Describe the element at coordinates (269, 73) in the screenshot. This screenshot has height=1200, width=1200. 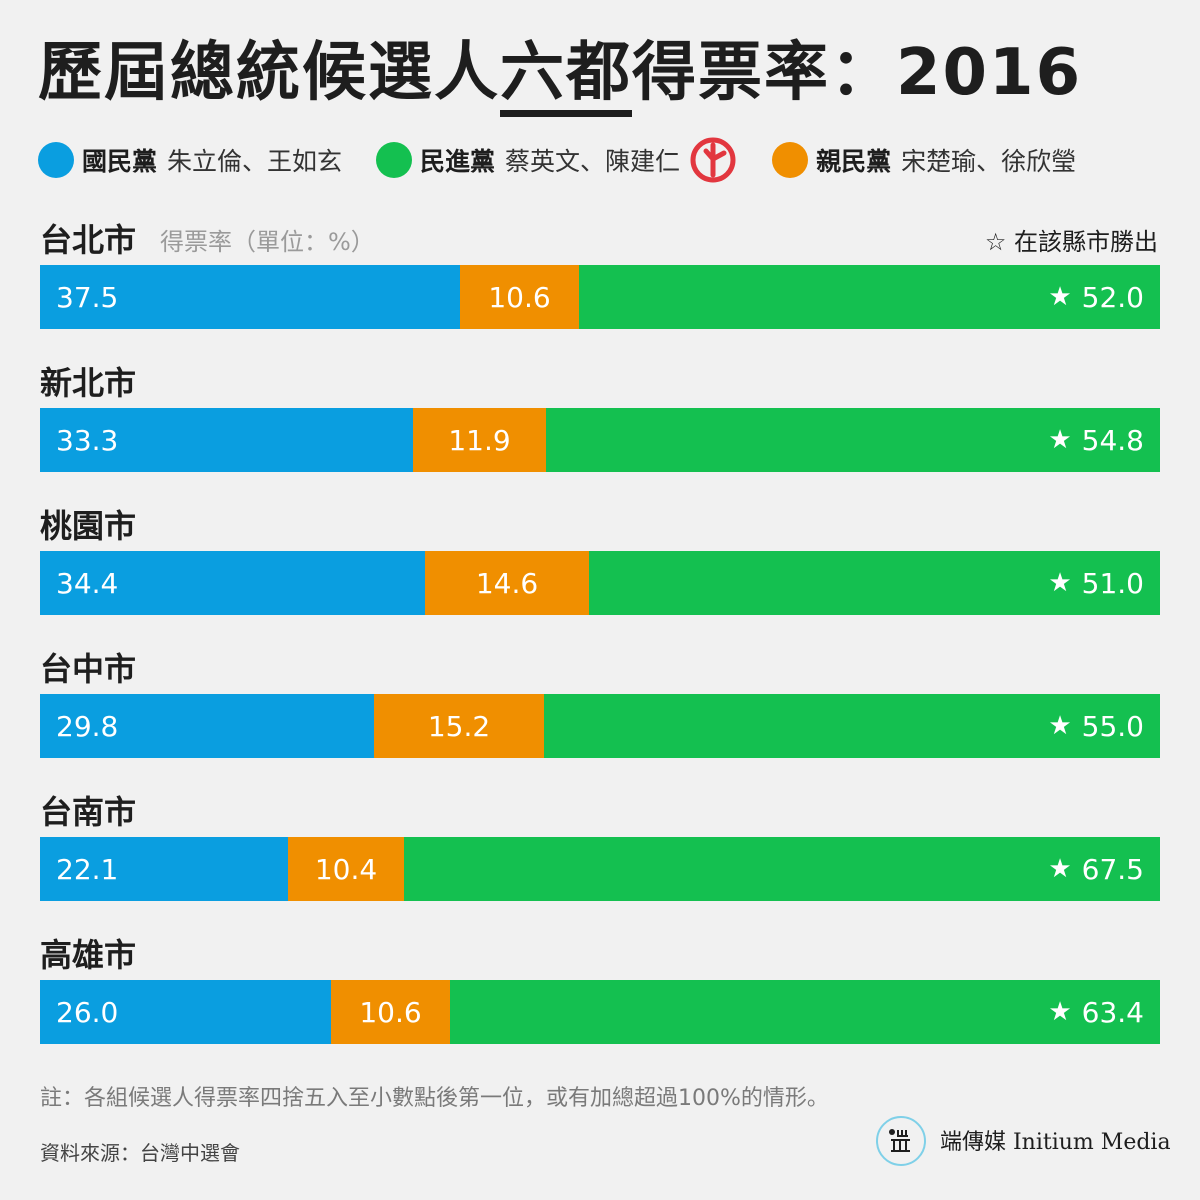
I see `title-before: 歷屆總統候選人` at that location.